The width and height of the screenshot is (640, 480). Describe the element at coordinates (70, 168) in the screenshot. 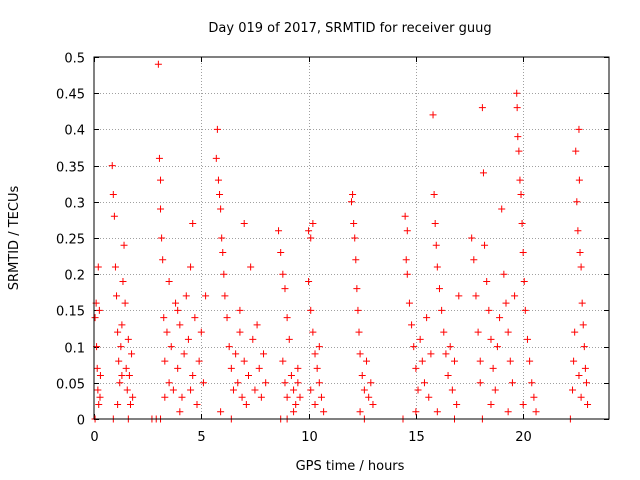

I see `y-tick-label: 0.35` at that location.